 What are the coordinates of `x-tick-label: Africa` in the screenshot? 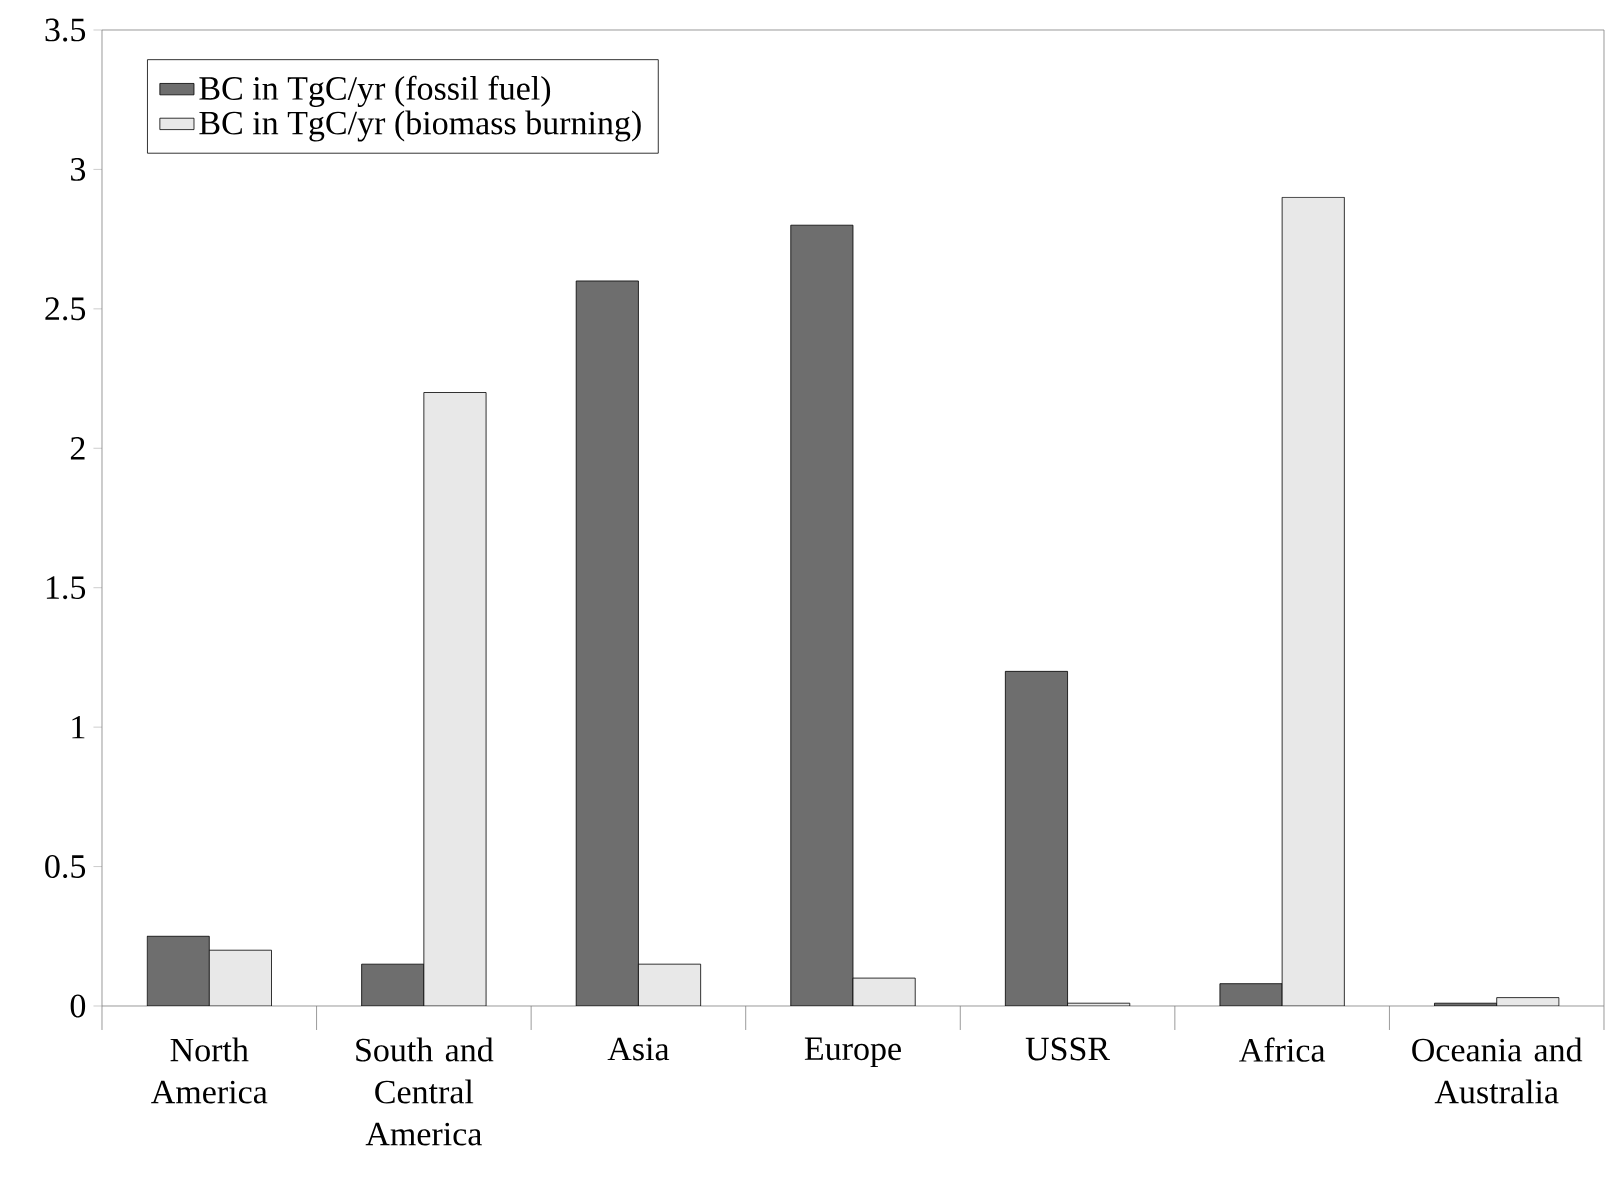 It's located at (1282, 1049).